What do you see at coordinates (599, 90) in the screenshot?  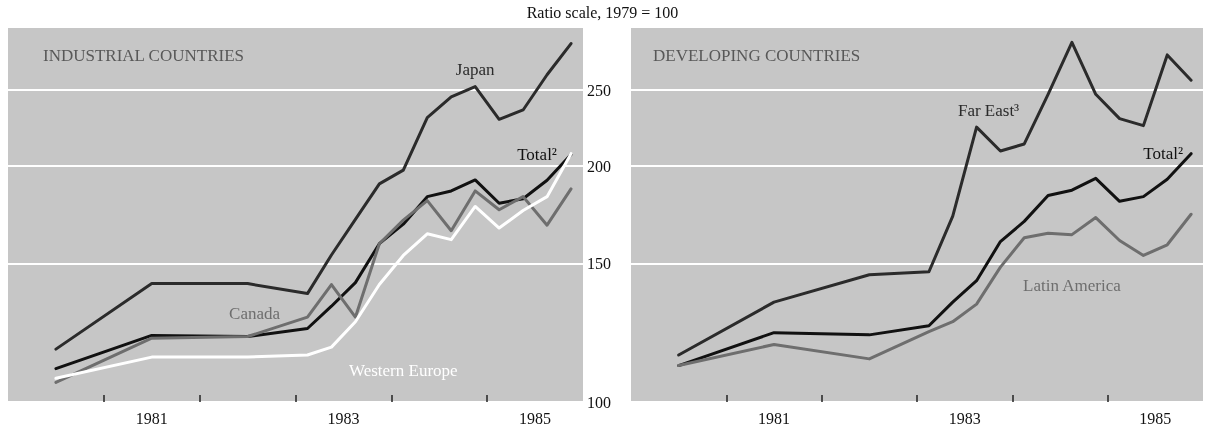 I see `y-tick-label: 250` at bounding box center [599, 90].